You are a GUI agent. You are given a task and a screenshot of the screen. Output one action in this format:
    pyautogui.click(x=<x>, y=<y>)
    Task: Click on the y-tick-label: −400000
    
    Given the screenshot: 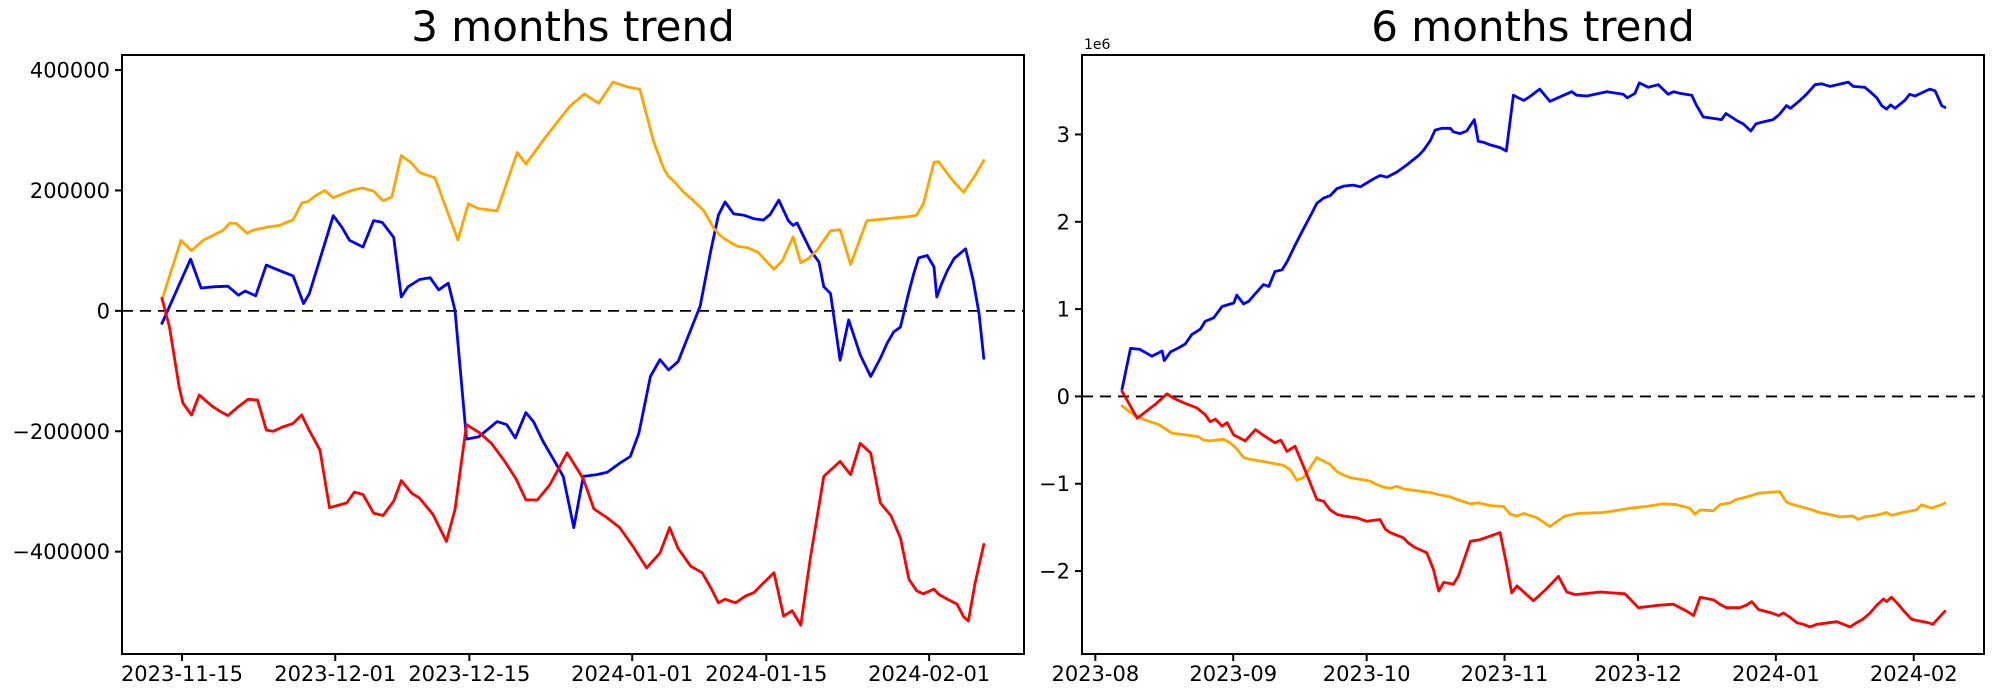 What is the action you would take?
    pyautogui.click(x=61, y=552)
    